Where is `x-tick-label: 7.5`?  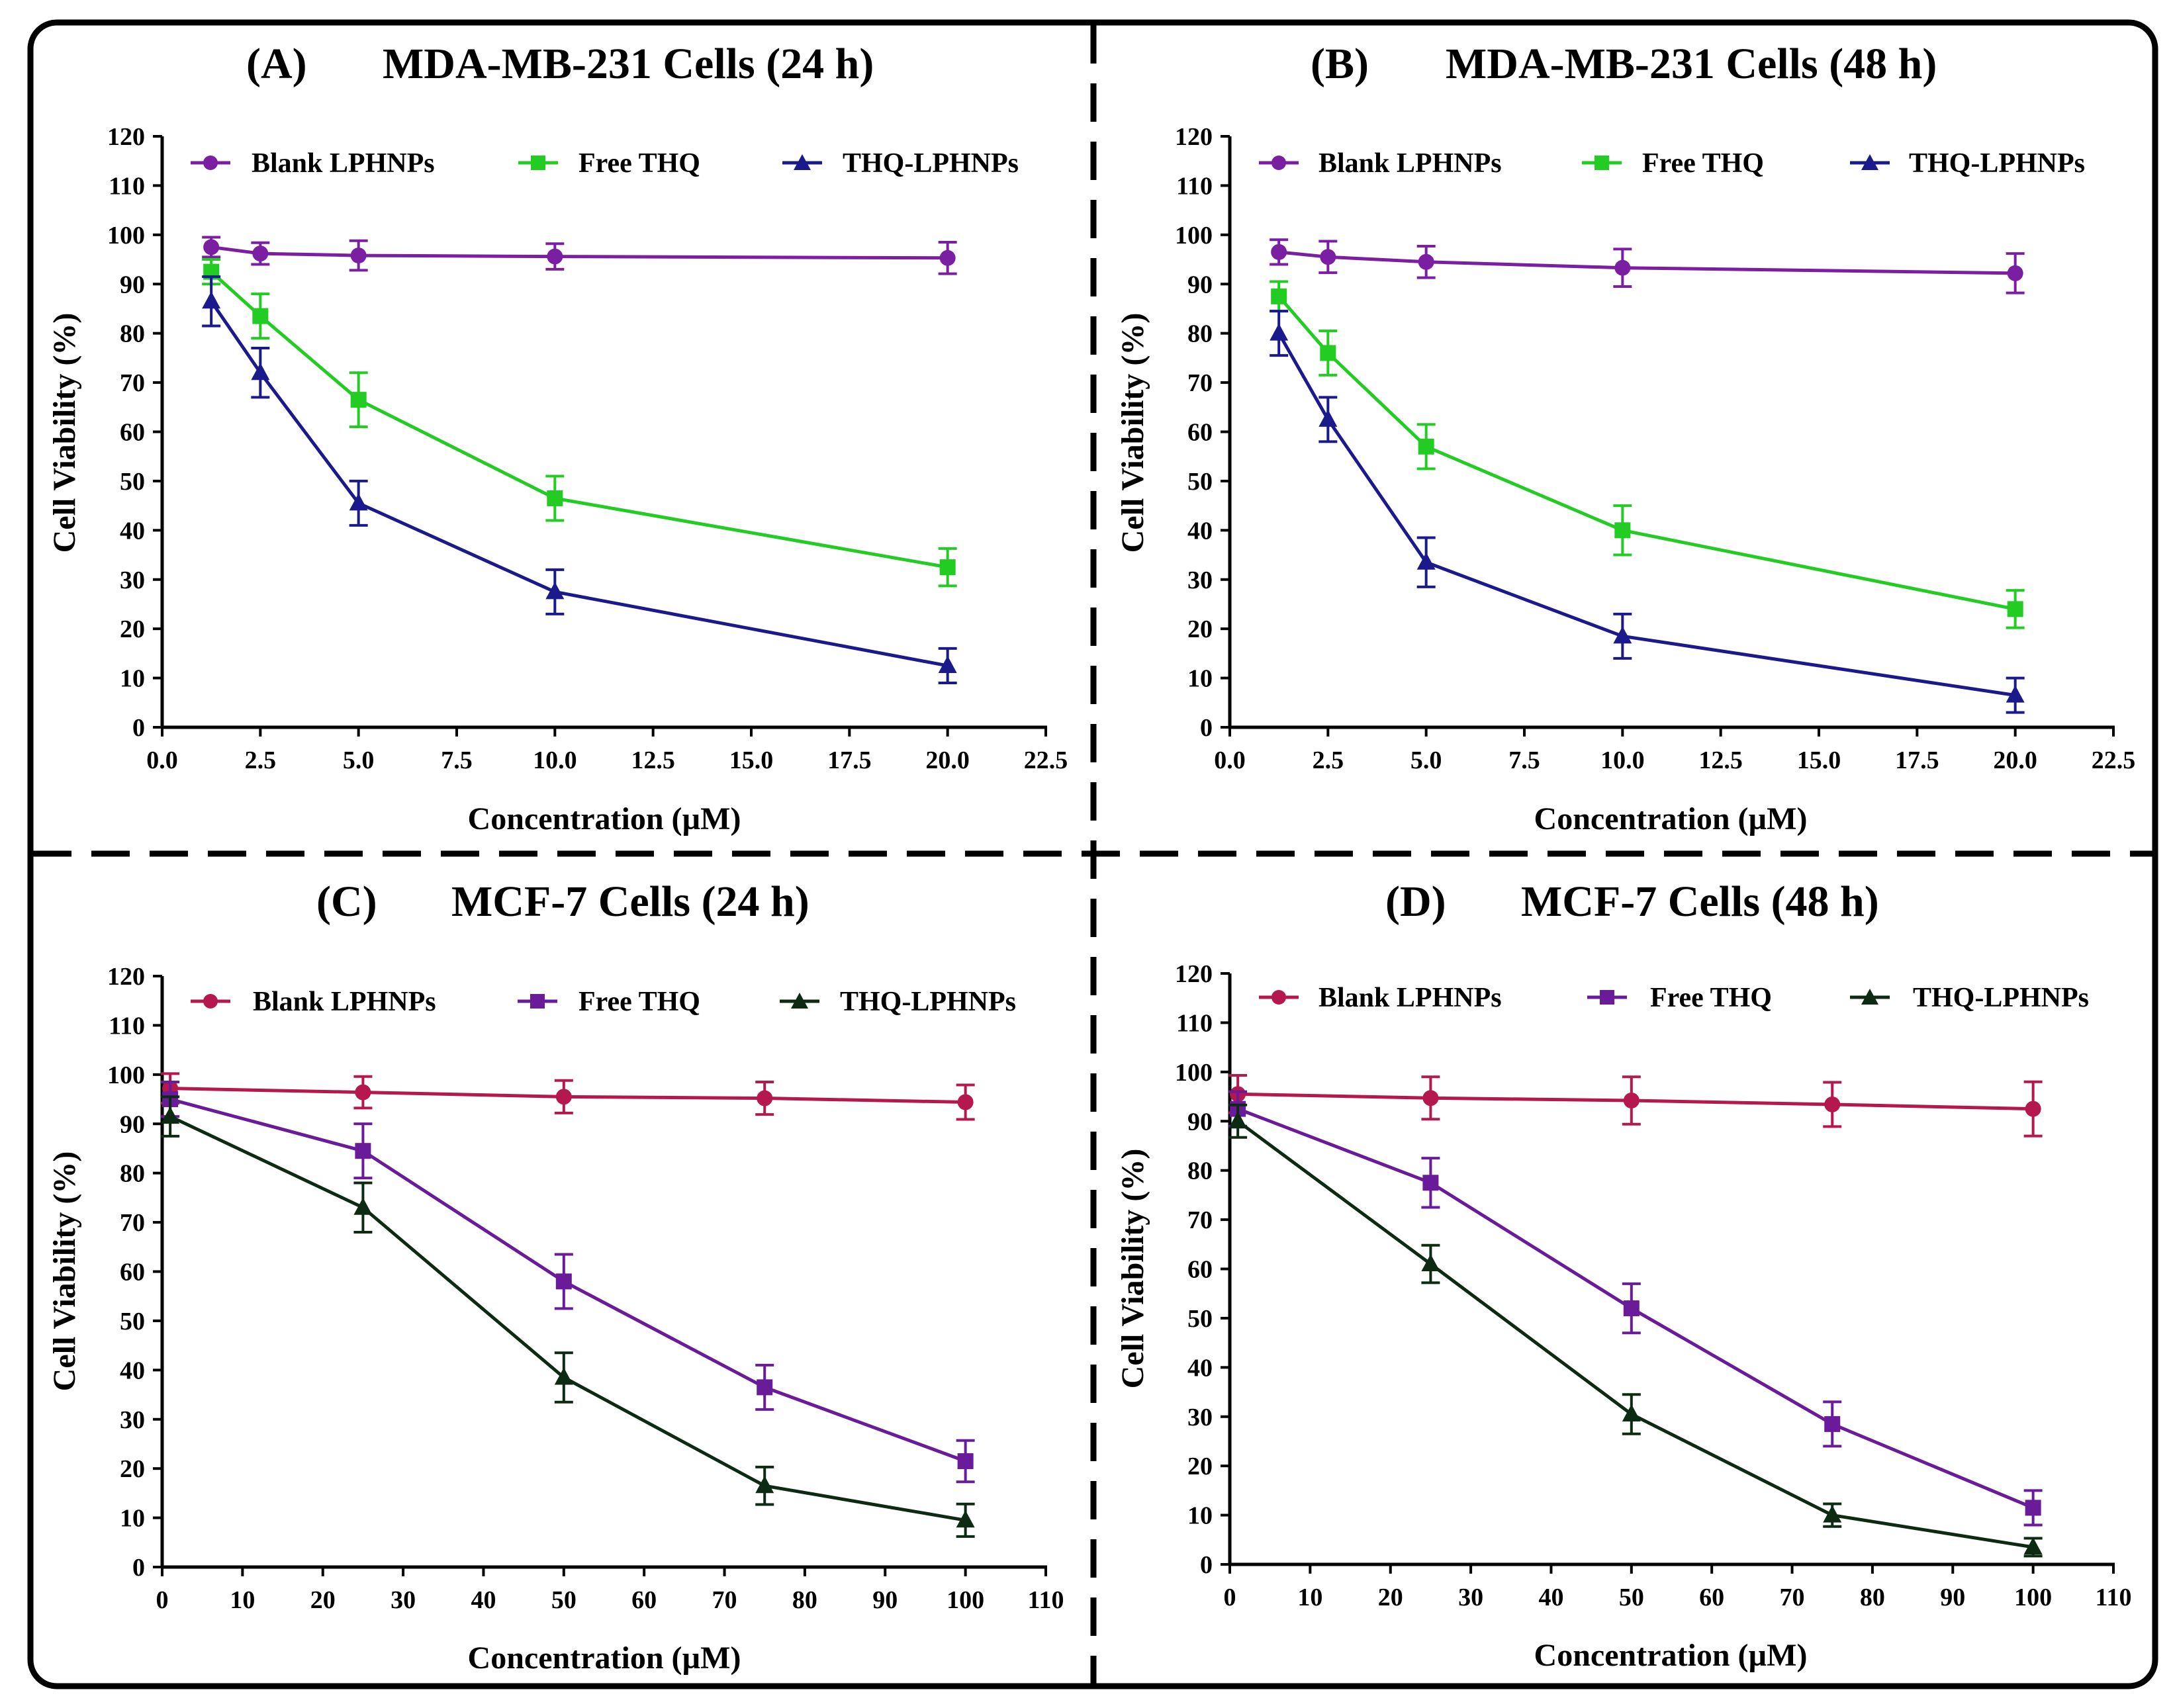 x-tick-label: 7.5 is located at coordinates (1524, 760).